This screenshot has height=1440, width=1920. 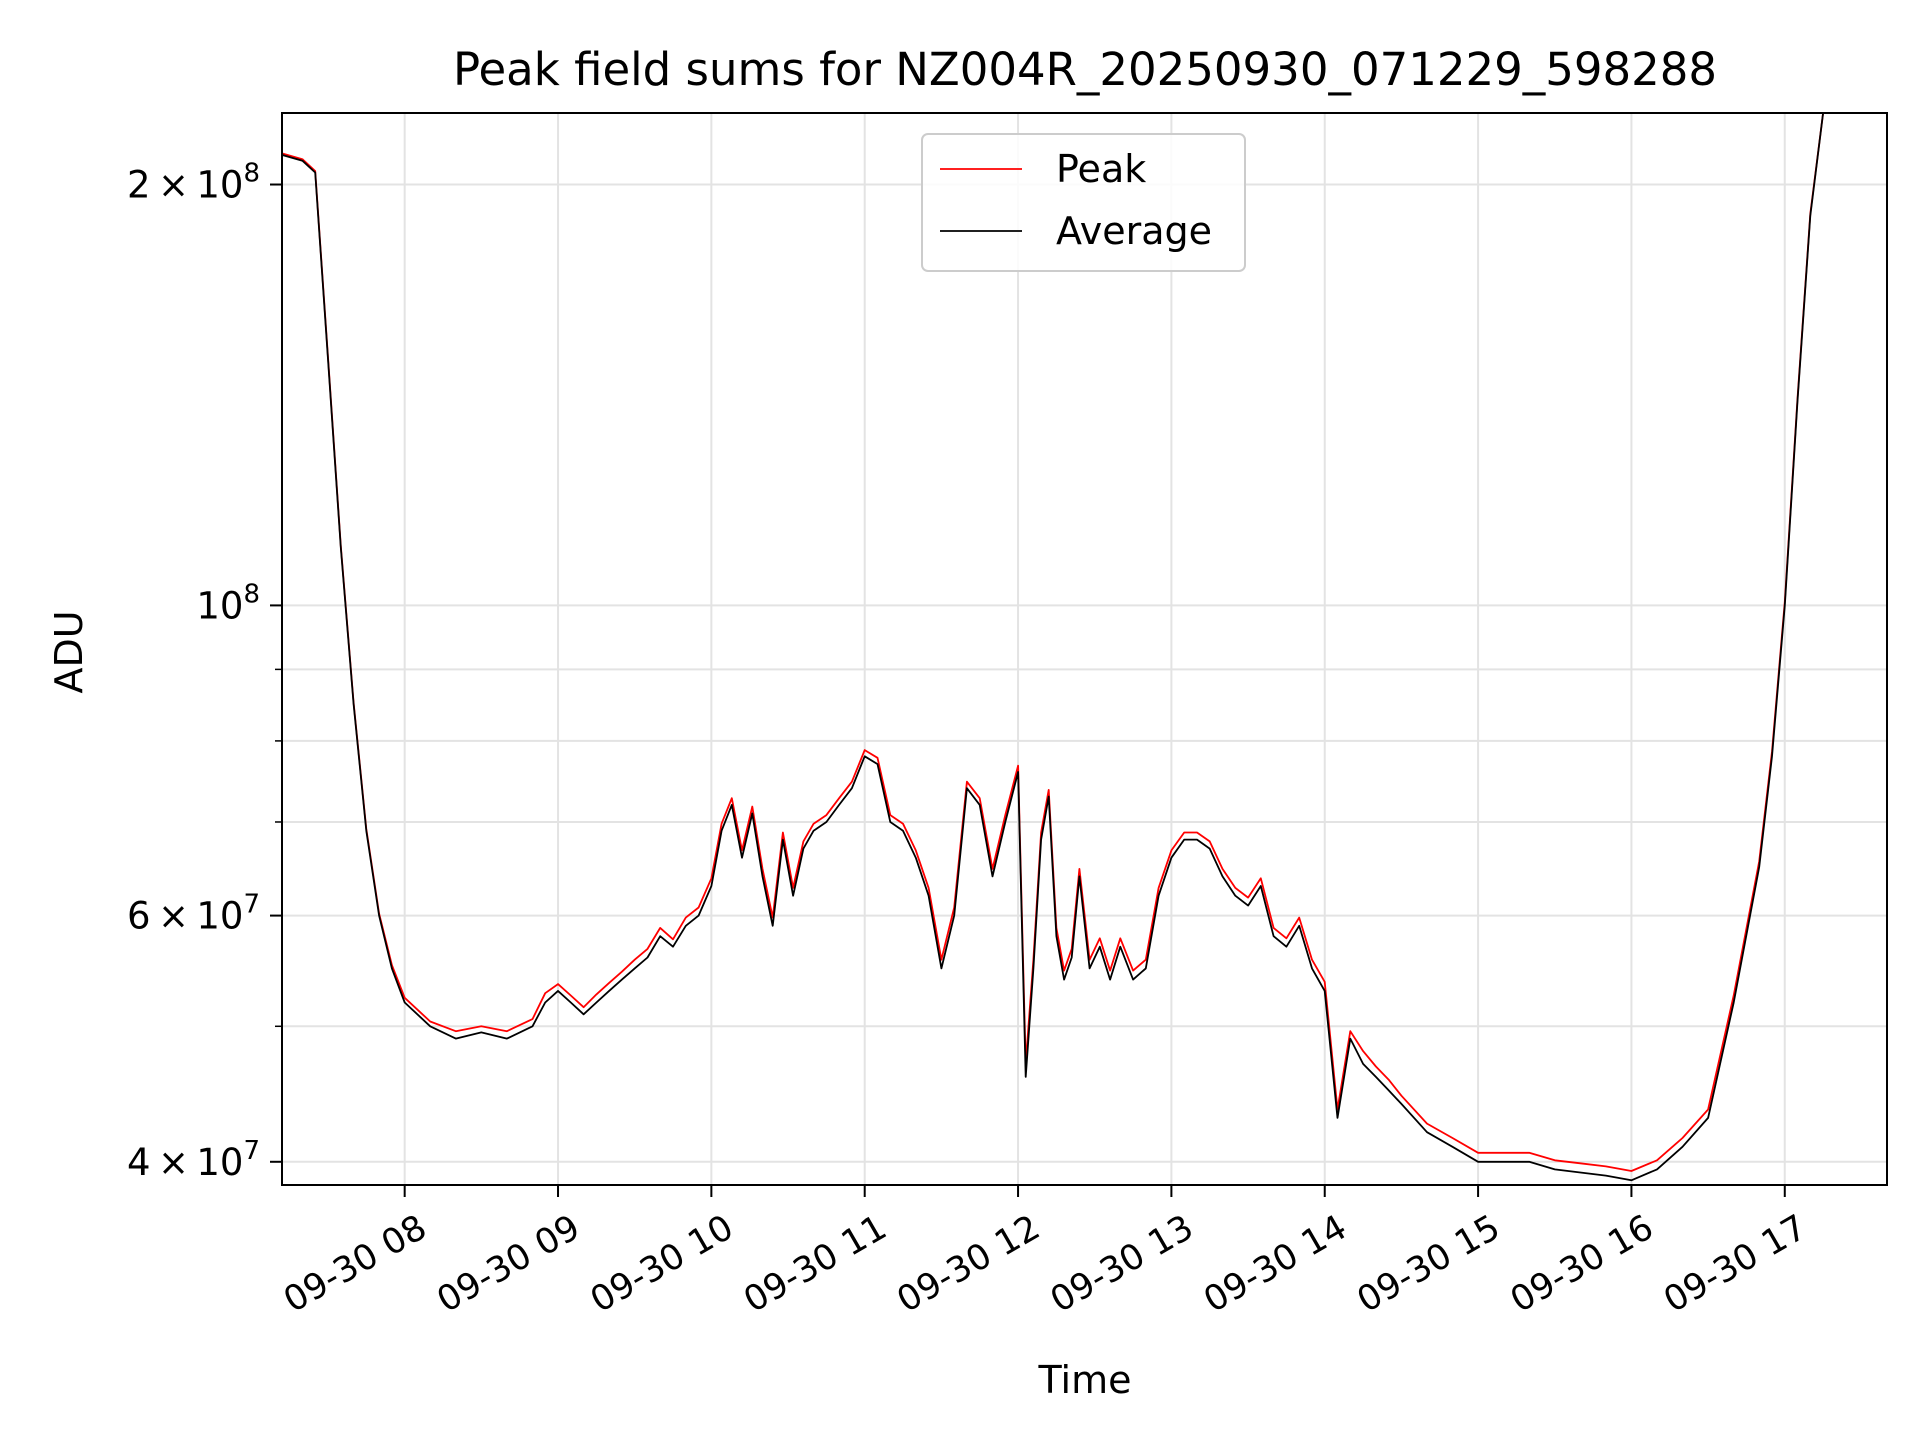 What do you see at coordinates (1134, 231) in the screenshot?
I see `legend-label-average: Average` at bounding box center [1134, 231].